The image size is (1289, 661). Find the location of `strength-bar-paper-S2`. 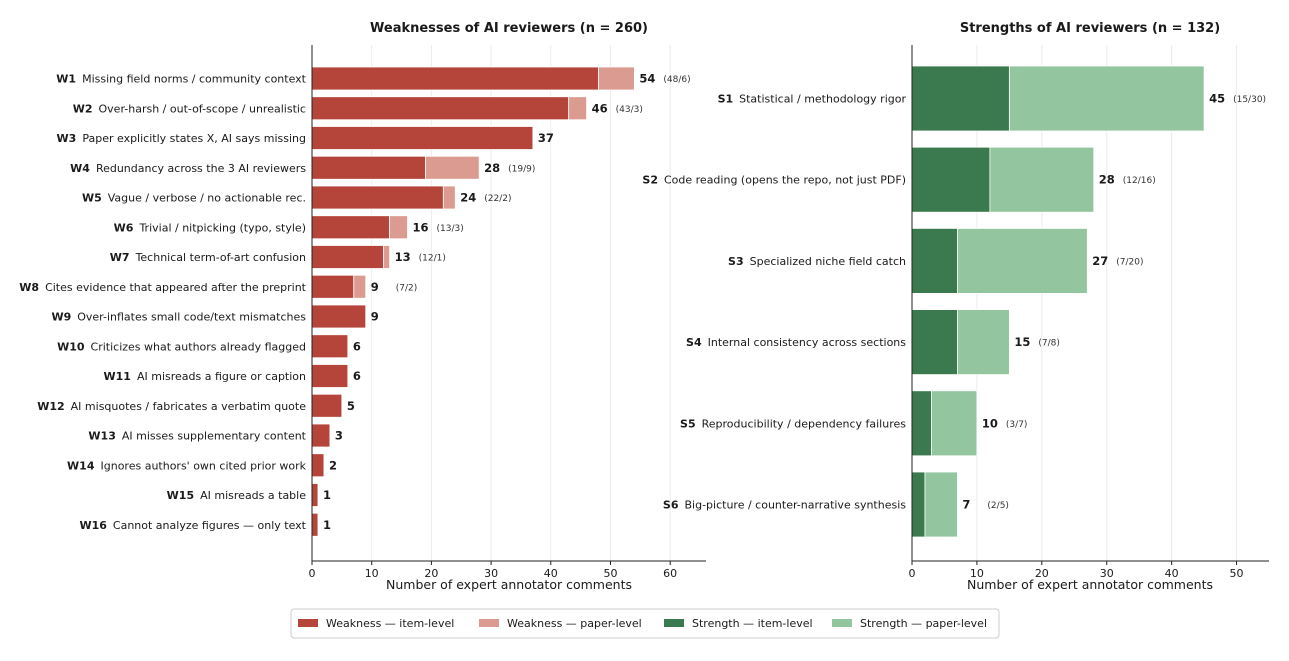

strength-bar-paper-S2 is located at coordinates (1042, 179).